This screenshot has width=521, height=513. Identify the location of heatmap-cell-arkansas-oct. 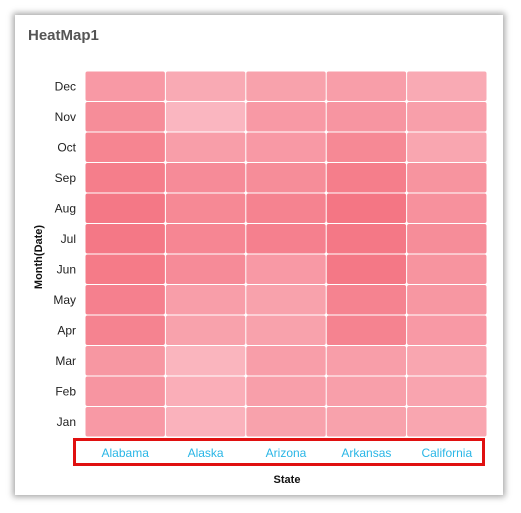
(366, 147).